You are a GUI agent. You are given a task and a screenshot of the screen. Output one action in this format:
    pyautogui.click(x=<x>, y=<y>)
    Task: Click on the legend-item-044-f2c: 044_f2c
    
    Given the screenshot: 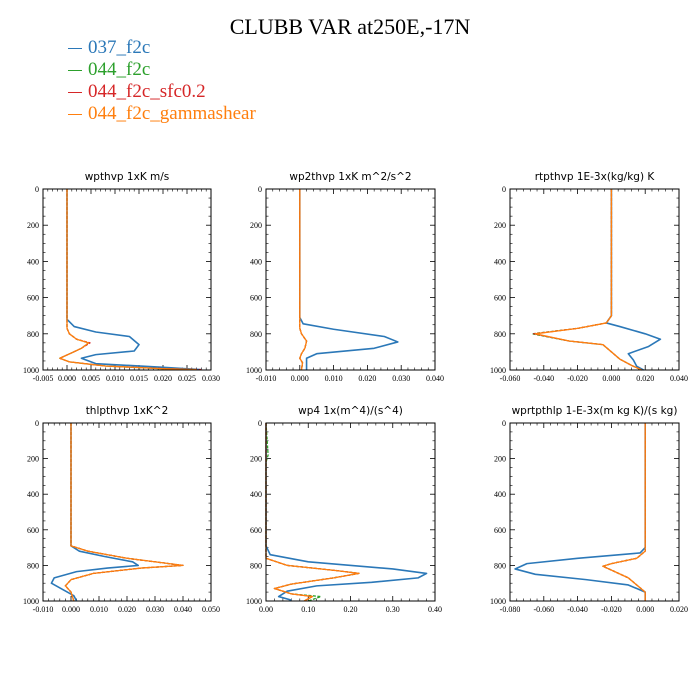 What is the action you would take?
    pyautogui.click(x=162, y=70)
    